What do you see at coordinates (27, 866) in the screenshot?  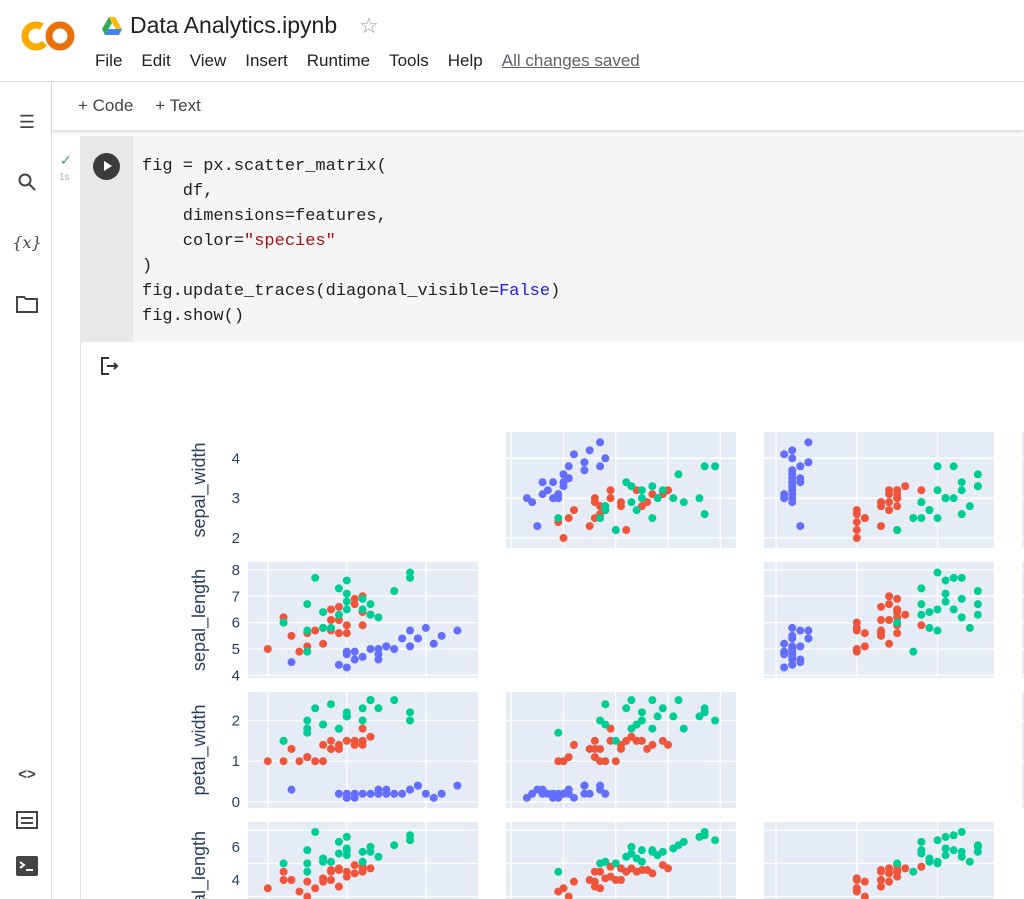 I see `terminal-icon` at bounding box center [27, 866].